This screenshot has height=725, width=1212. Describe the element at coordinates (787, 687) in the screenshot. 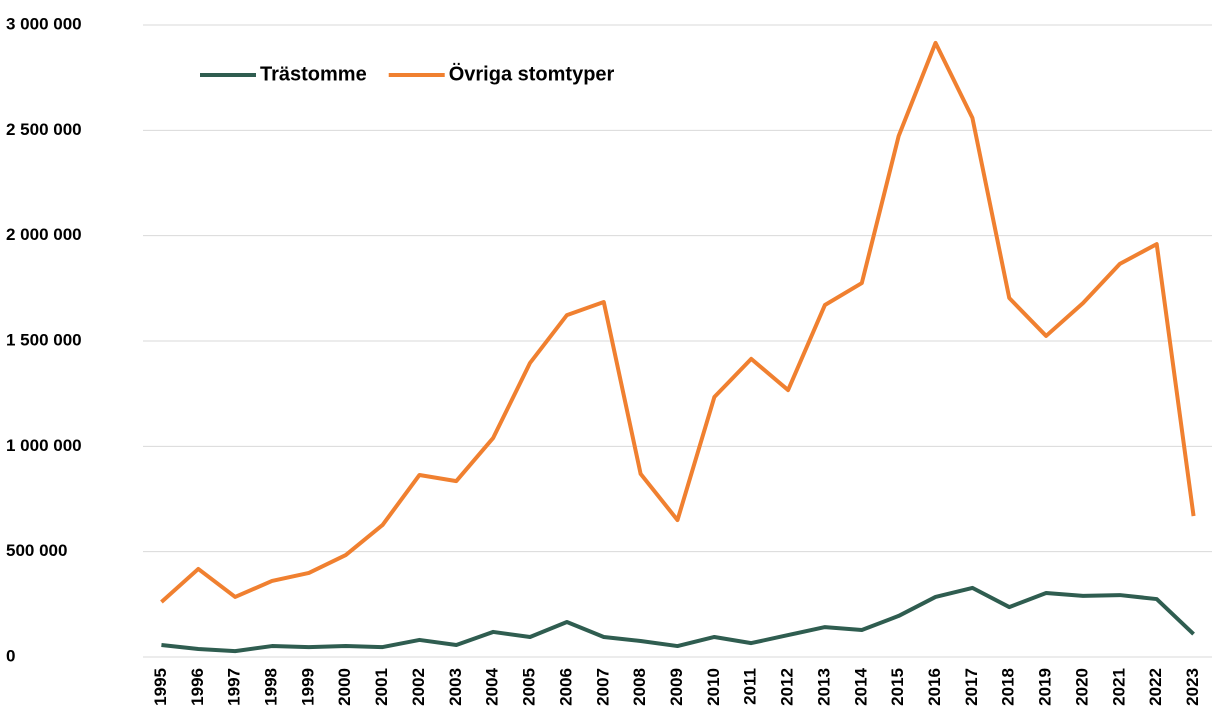

I see `x-tick-label: 2012` at that location.